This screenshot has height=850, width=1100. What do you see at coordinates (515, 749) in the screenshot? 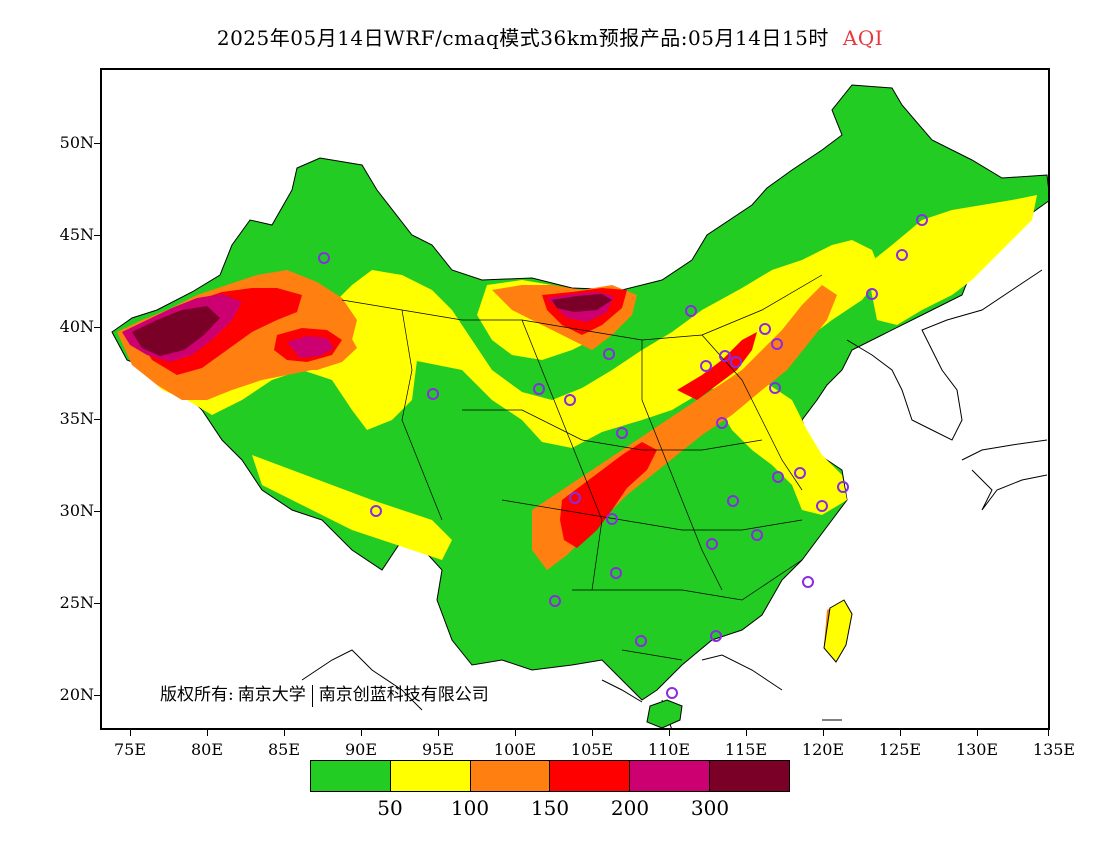
I see `lon-label: 100E` at bounding box center [515, 749].